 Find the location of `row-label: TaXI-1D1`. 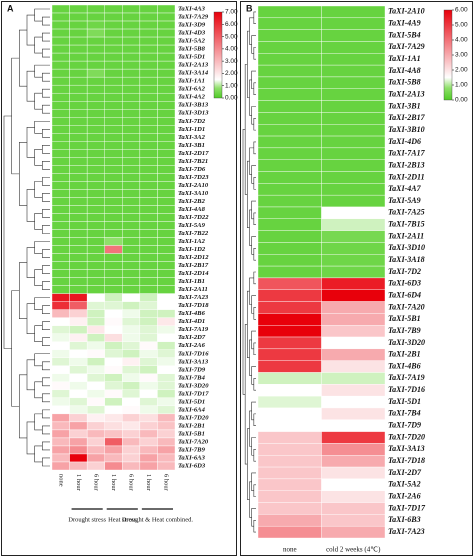

row-label: TaXI-1D1 is located at coordinates (191, 129).